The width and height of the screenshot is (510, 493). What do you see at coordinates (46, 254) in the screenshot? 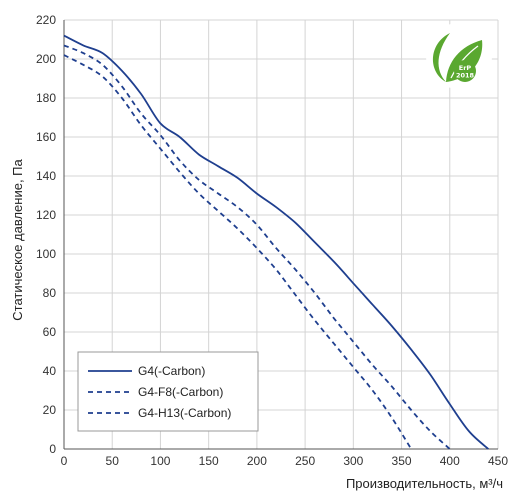
I see `y-tick-label: 100` at bounding box center [46, 254].